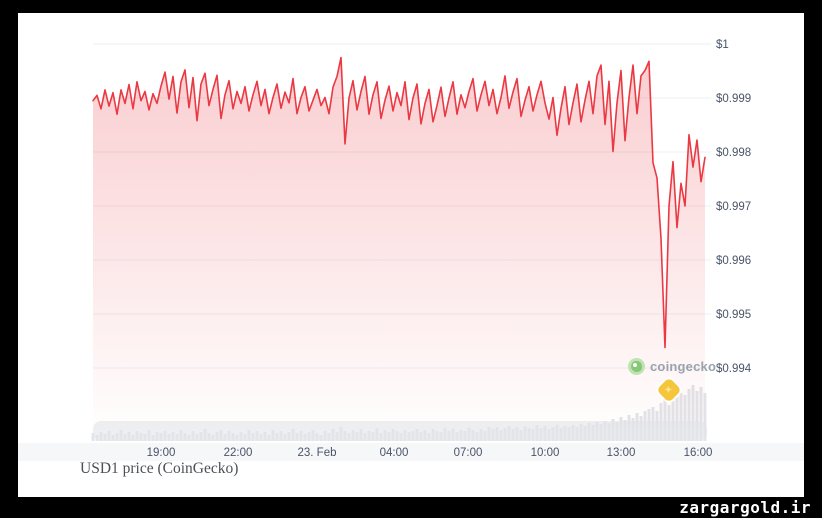  I want to click on coingecko-watermark-label: coingecko, so click(683, 366).